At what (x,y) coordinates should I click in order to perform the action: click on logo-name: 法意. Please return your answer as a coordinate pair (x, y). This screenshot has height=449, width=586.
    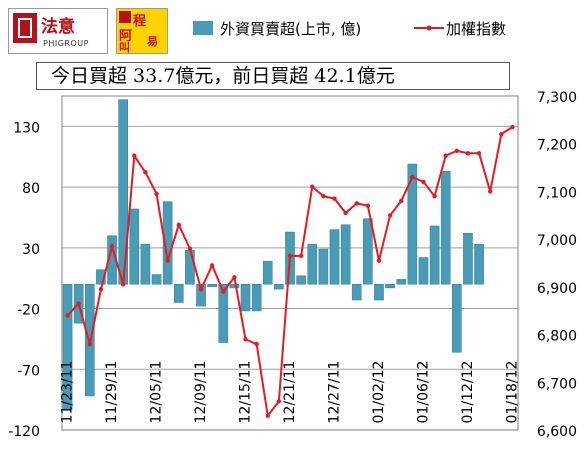
    Looking at the image, I should click on (58, 27).